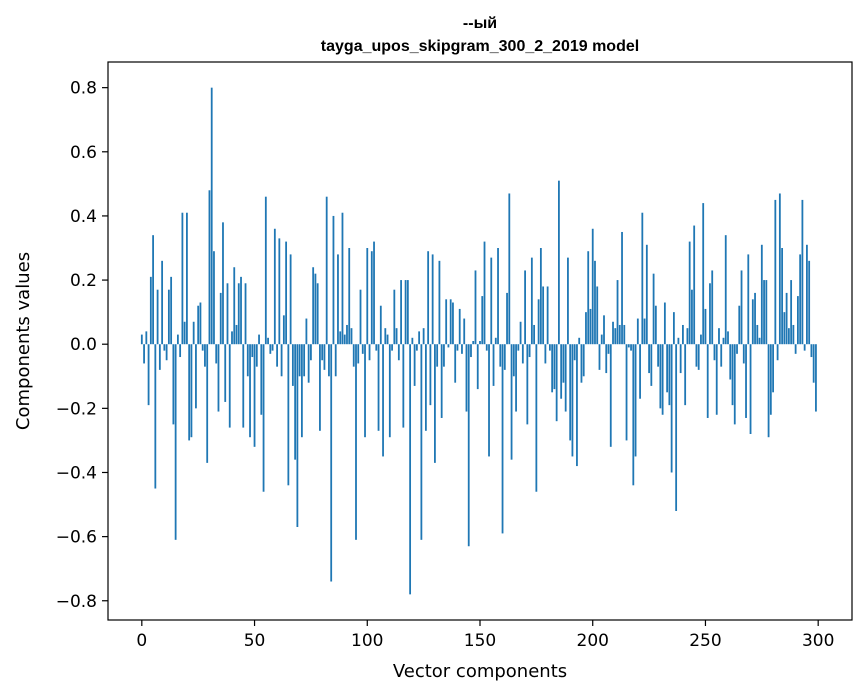  Describe the element at coordinates (480, 671) in the screenshot. I see `x-axis-label: Vector components` at that location.